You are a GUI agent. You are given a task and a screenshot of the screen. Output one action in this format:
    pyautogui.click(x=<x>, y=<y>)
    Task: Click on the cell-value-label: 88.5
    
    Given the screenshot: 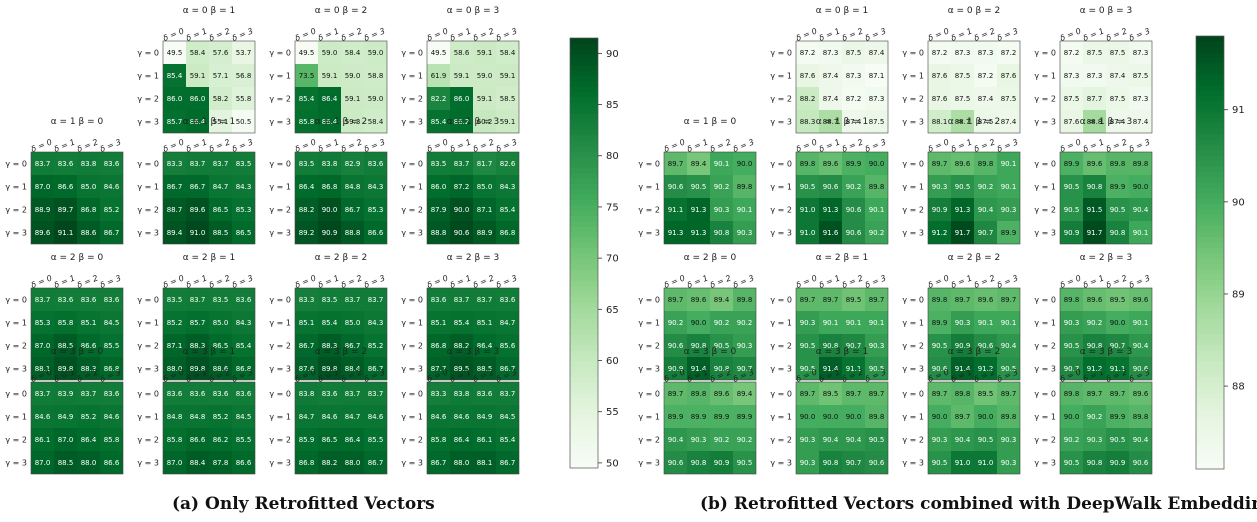 What is the action you would take?
    pyautogui.click(x=221, y=233)
    